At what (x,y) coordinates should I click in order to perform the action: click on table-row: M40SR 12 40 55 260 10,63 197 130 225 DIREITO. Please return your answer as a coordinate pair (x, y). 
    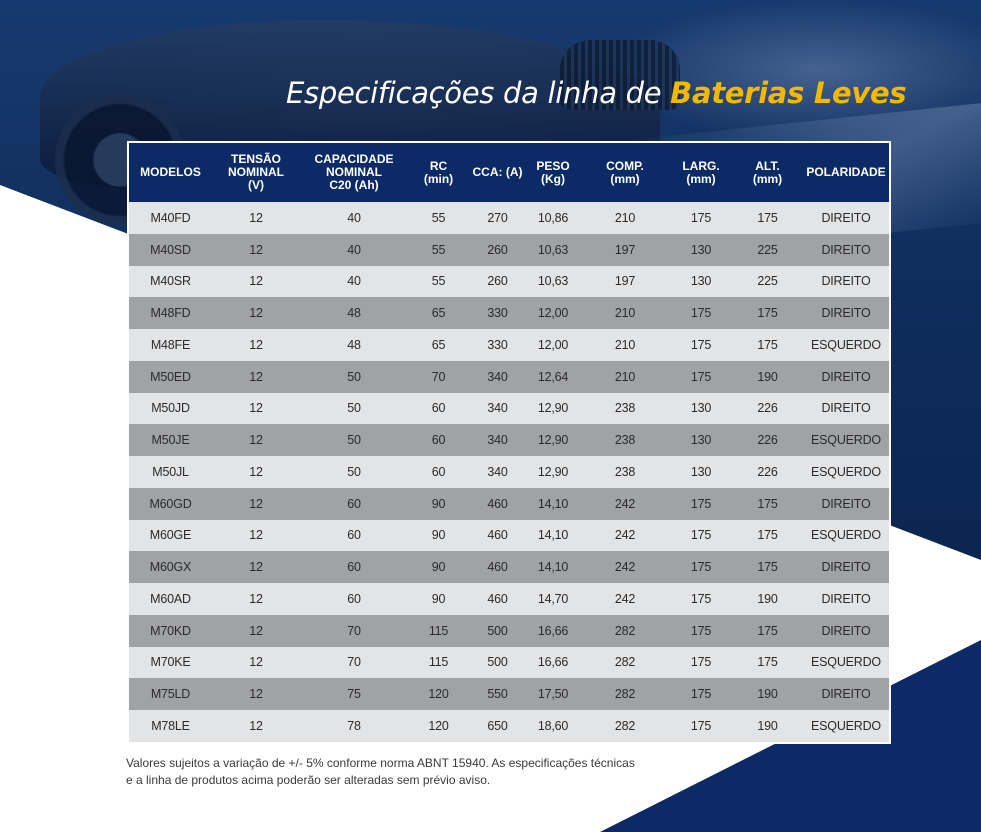
    Looking at the image, I should click on (509, 281).